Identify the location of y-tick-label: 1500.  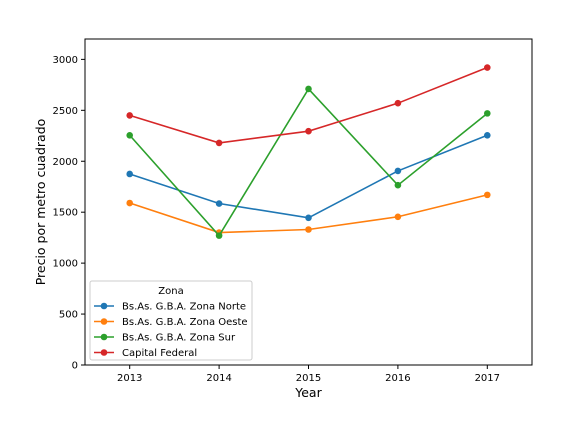
(65, 213).